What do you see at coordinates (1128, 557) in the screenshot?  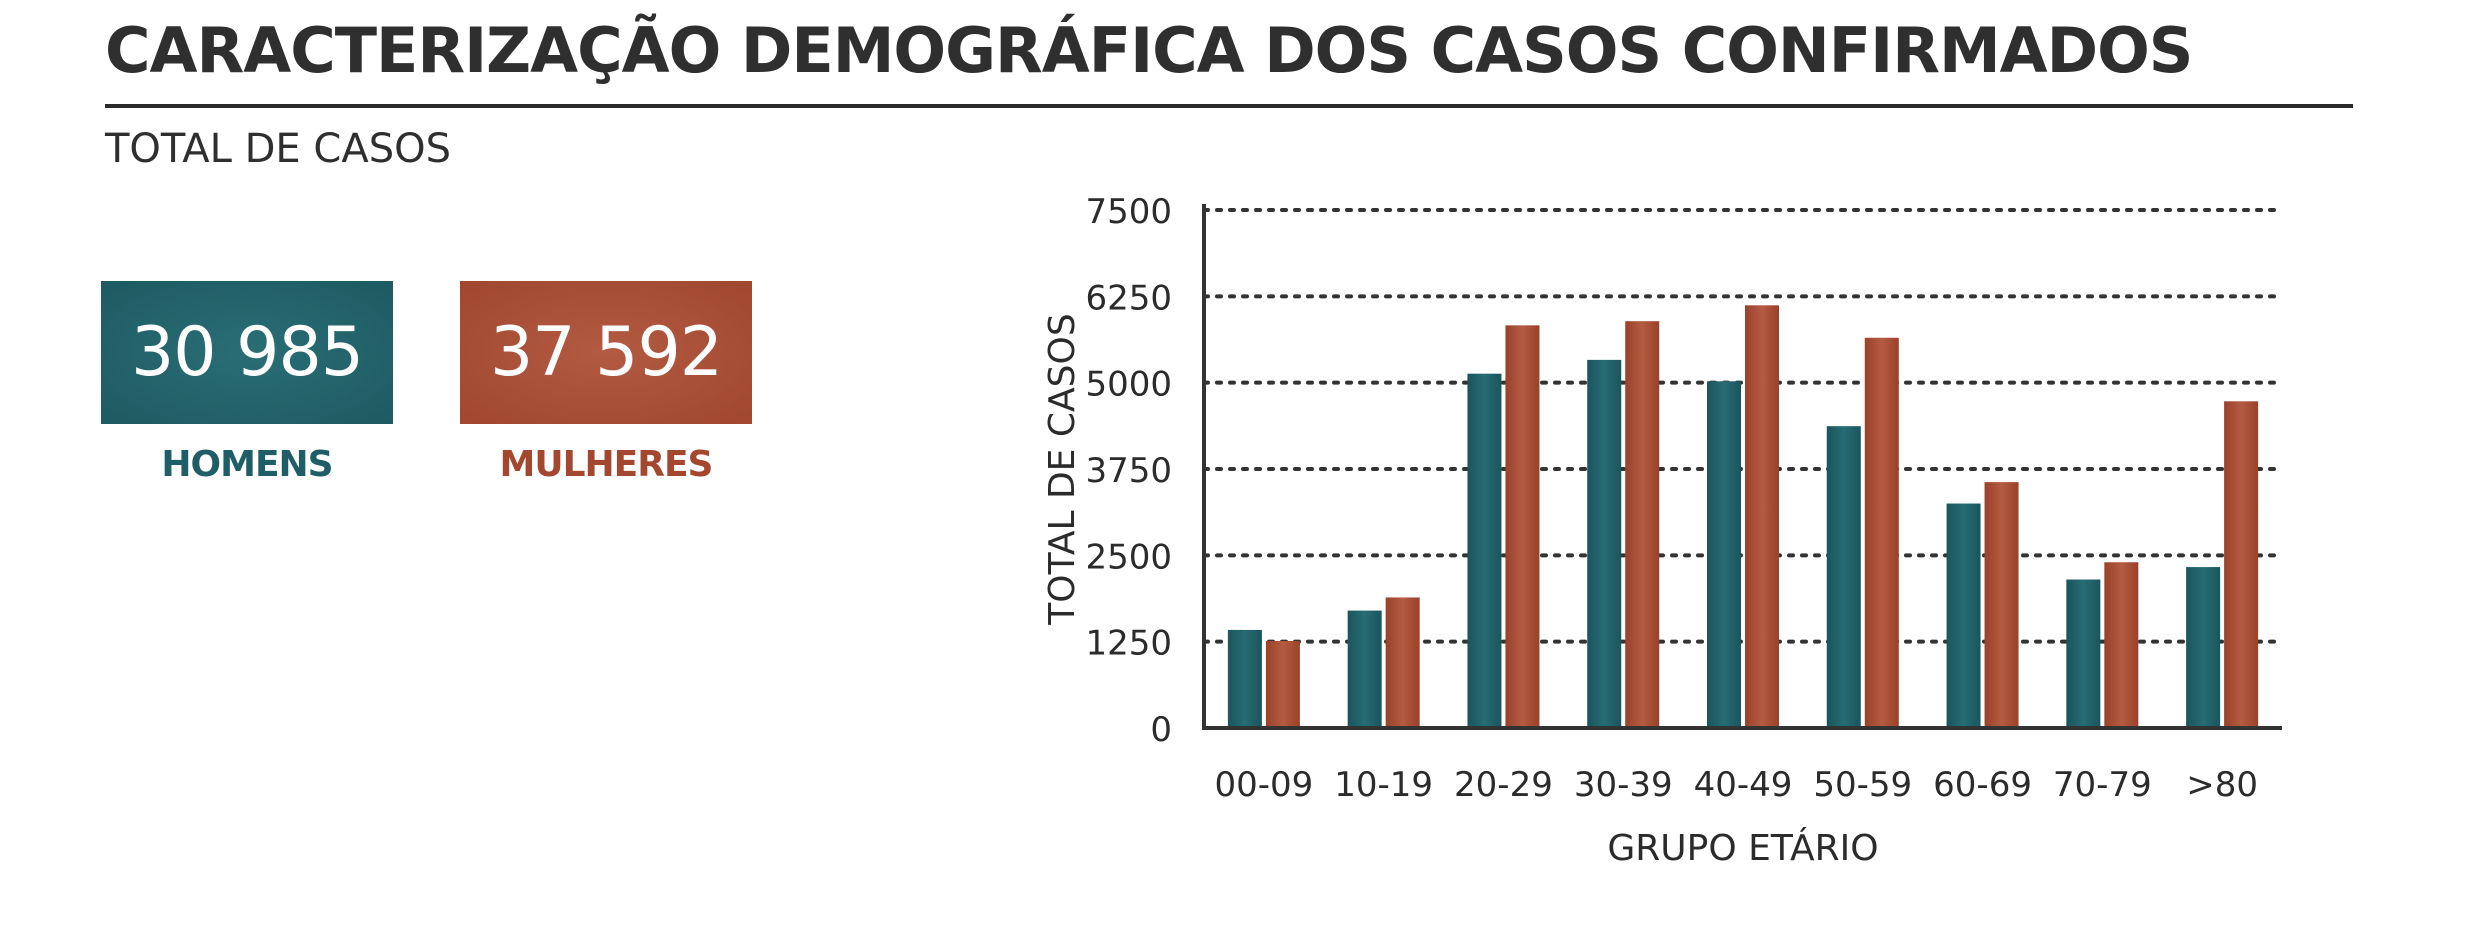 I see `y-tick-label: 2500` at bounding box center [1128, 557].